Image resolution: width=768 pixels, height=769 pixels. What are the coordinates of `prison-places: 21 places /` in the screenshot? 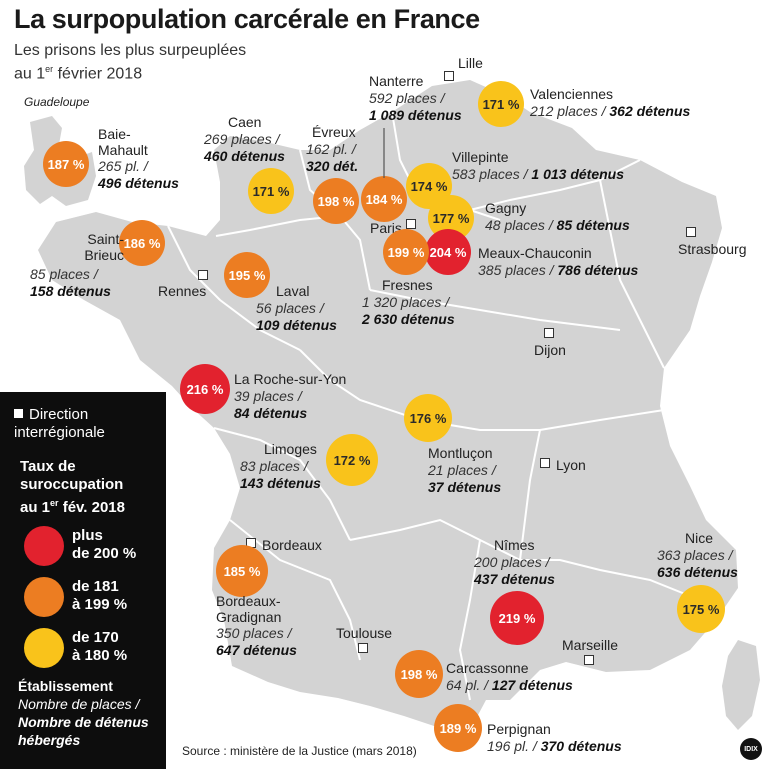 It's located at (462, 470).